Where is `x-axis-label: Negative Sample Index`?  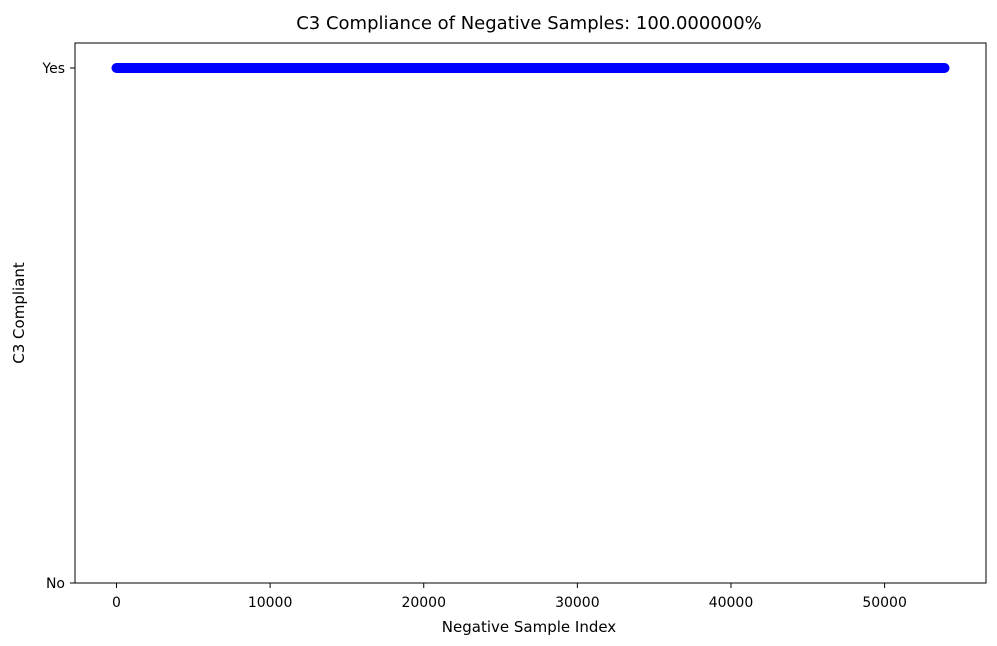 x-axis-label: Negative Sample Index is located at coordinates (529, 627).